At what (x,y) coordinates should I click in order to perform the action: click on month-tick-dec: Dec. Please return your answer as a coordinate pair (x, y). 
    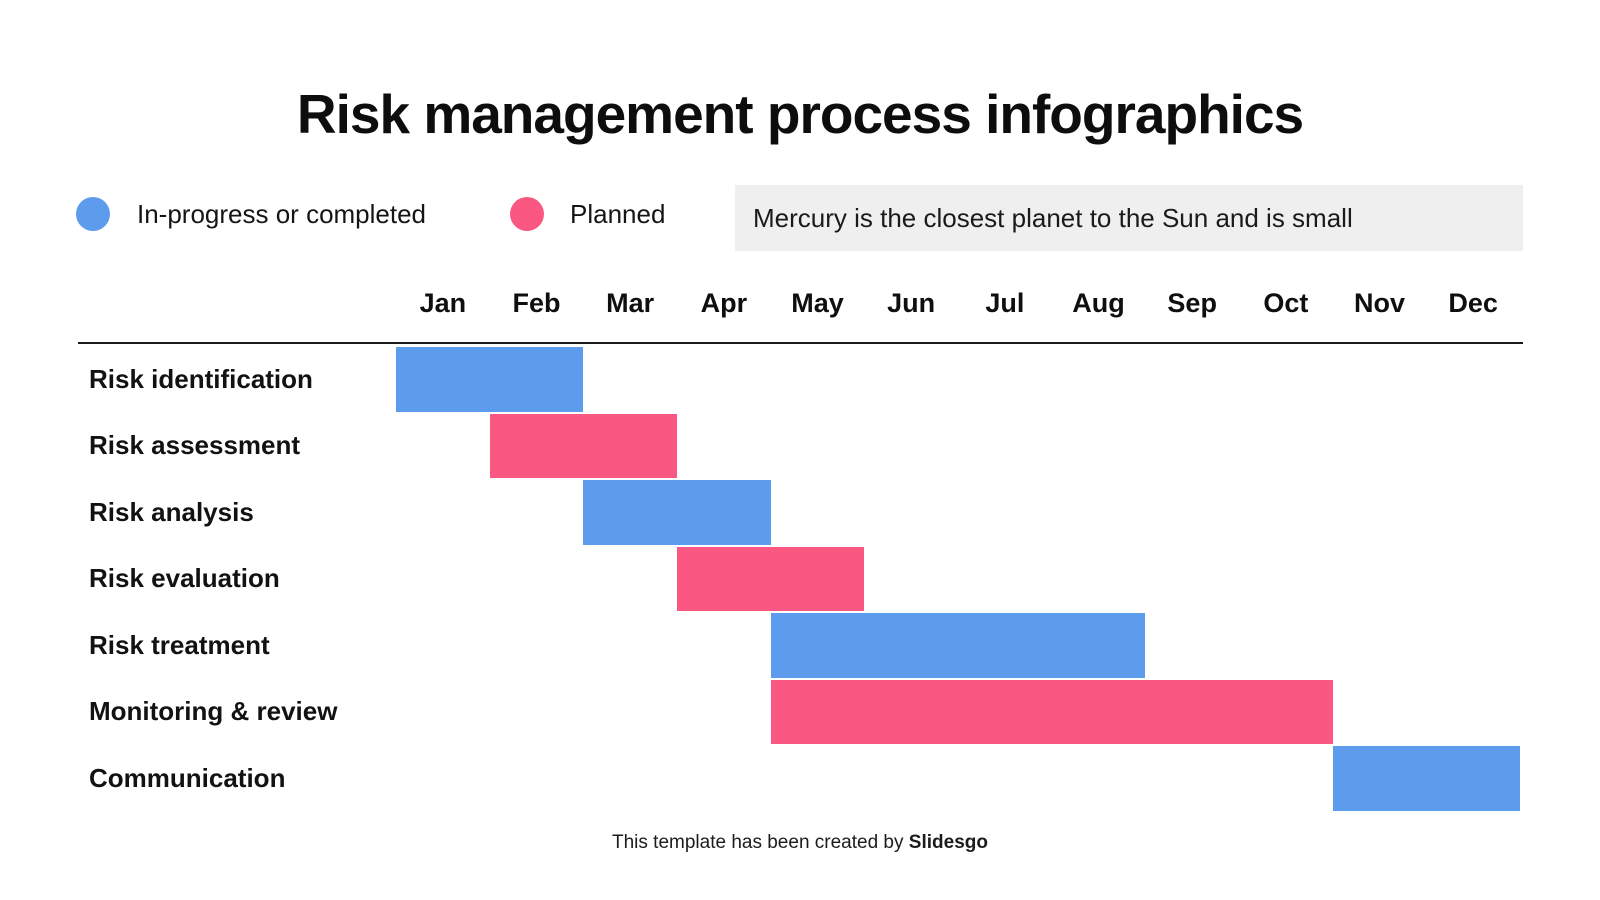
    Looking at the image, I should click on (1473, 303).